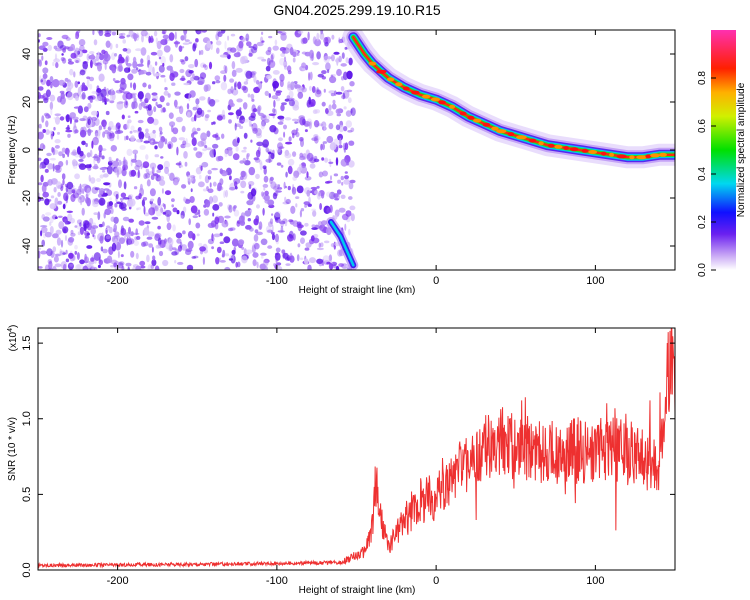 The image size is (750, 600). Describe the element at coordinates (13, 338) in the screenshot. I see `svg-text: (x104)` at that location.